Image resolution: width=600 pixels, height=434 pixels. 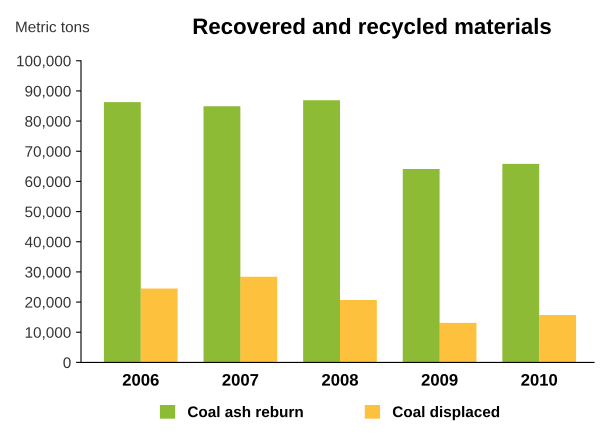 I want to click on x-tick-label: 2010, so click(x=539, y=380).